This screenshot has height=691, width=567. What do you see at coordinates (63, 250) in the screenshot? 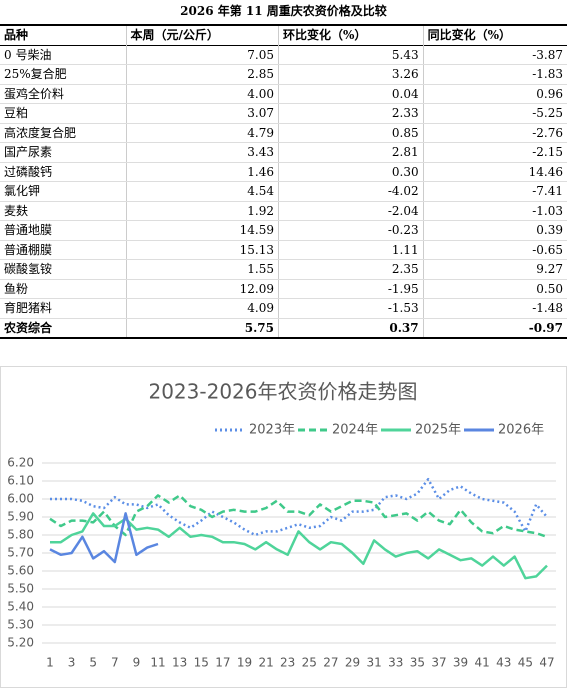
I see `table-cell: 普通棚膜` at bounding box center [63, 250].